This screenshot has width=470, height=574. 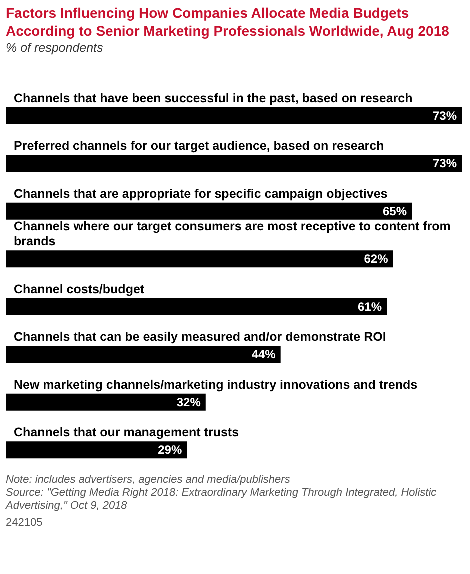 I want to click on y-tick-label: Channels that can be easily measured and/or demonstrate ROI, so click(x=200, y=337).